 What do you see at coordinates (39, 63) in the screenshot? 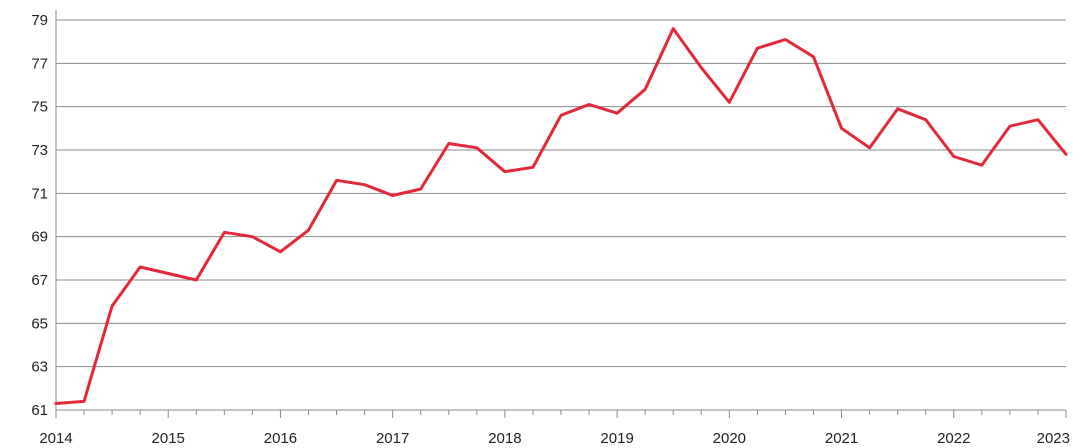
I see `y-tick-label: 77` at bounding box center [39, 63].